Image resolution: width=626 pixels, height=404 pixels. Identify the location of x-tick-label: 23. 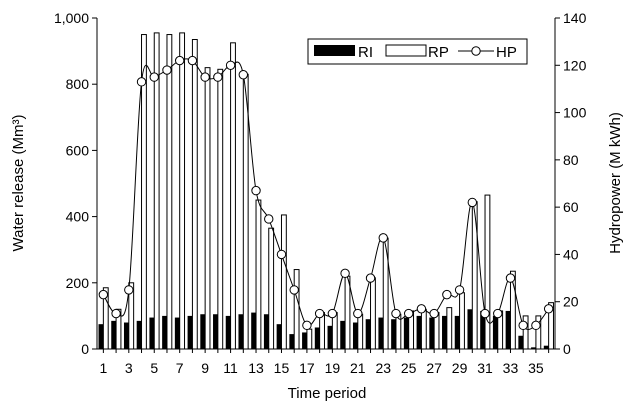
(383, 368).